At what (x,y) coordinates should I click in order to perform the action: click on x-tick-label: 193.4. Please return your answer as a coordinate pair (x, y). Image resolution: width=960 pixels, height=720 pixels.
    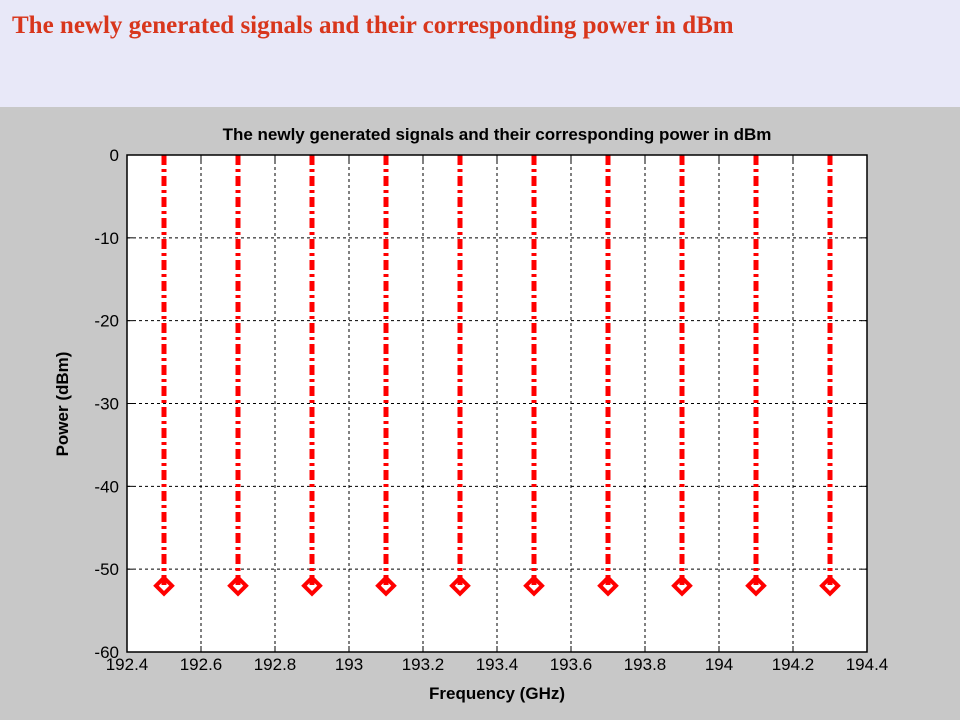
    Looking at the image, I should click on (497, 664).